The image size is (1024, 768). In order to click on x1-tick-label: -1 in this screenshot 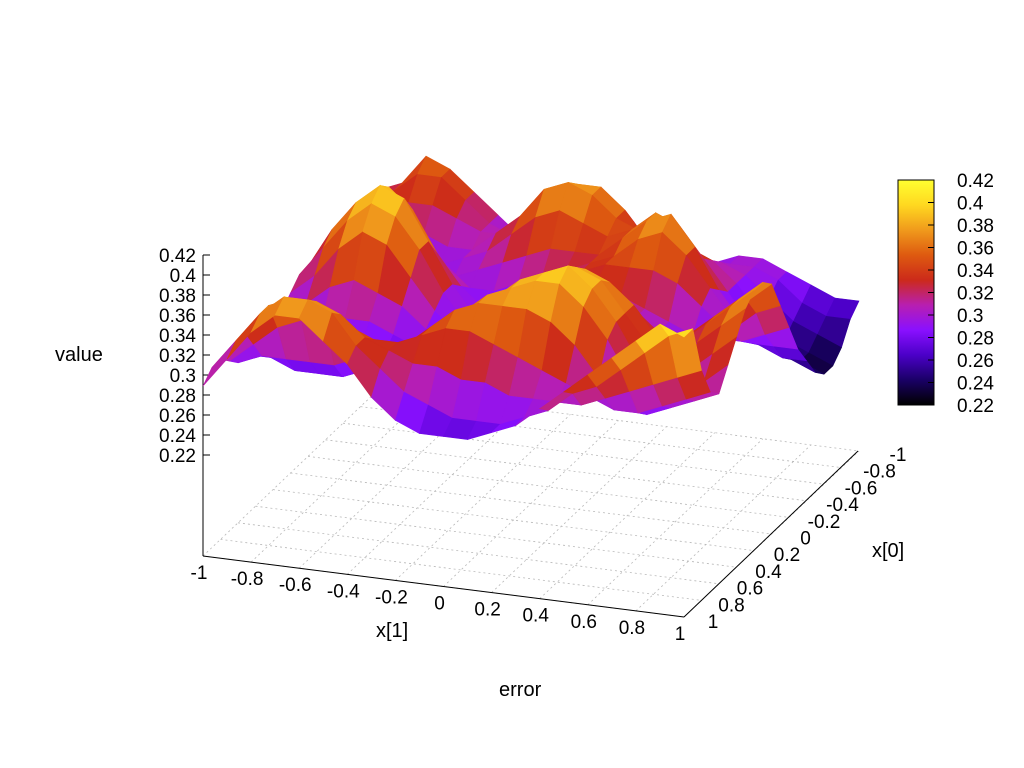, I will do `click(199, 573)`.